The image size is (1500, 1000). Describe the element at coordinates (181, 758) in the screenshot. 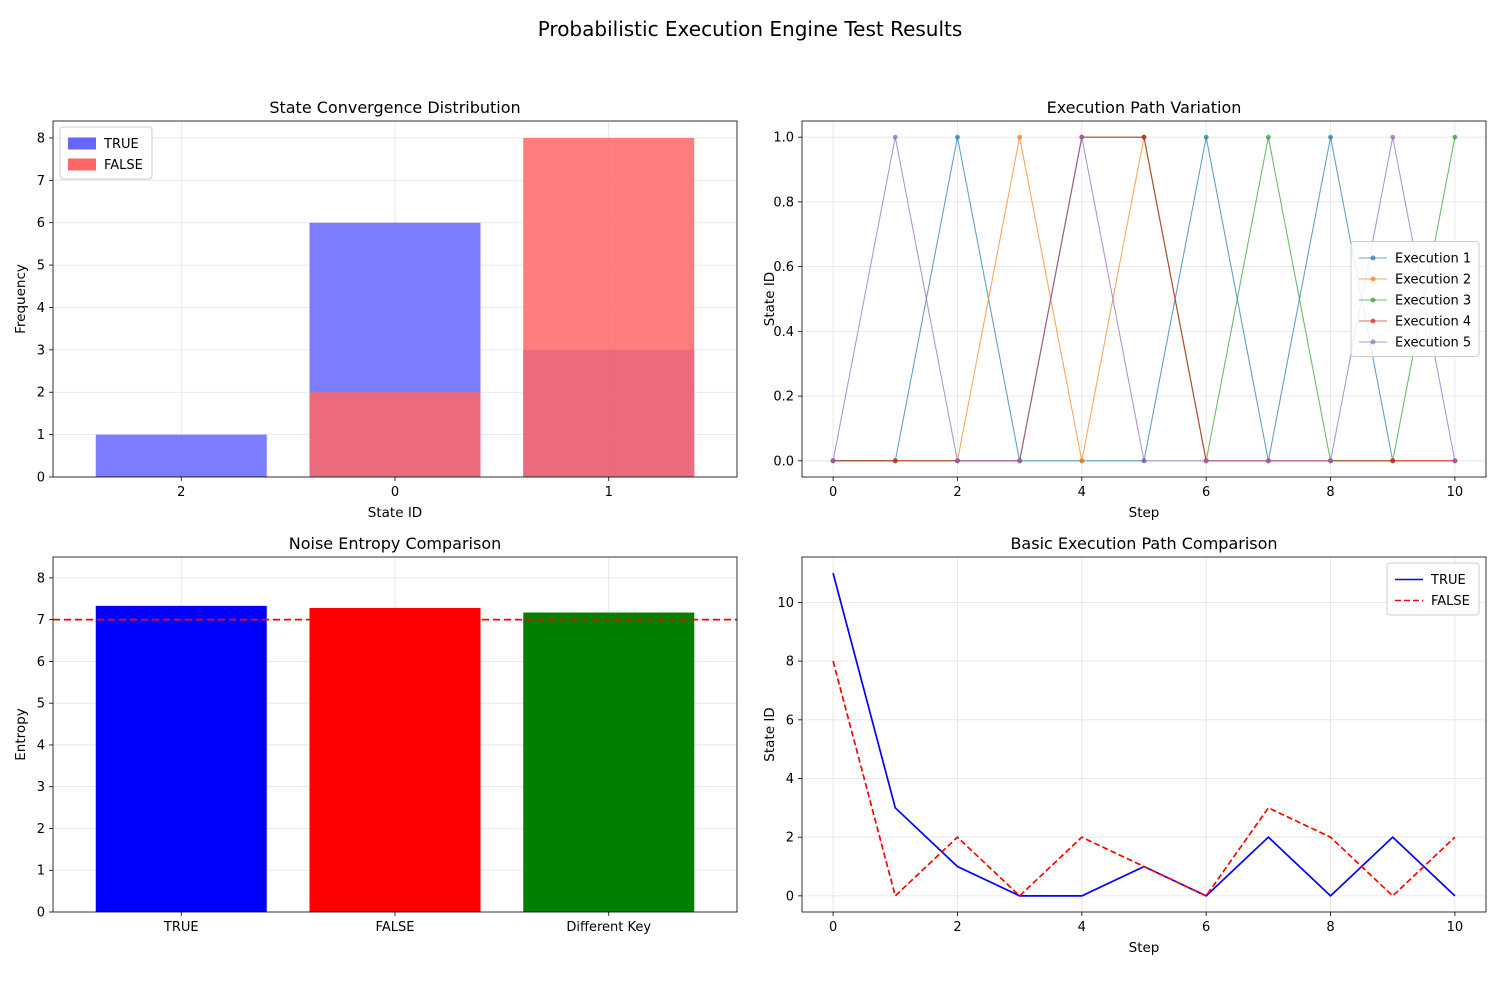

I see `bar-true` at that location.